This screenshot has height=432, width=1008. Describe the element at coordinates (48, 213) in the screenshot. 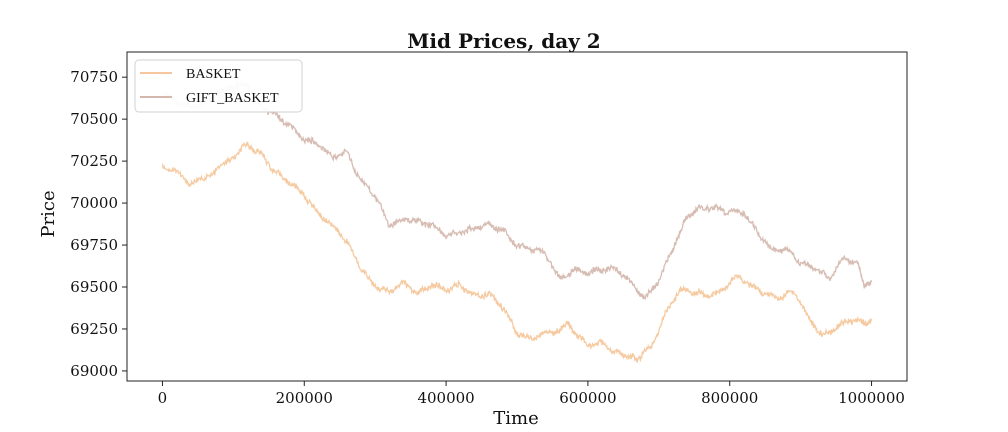

I see `y-axis-label: Price` at that location.